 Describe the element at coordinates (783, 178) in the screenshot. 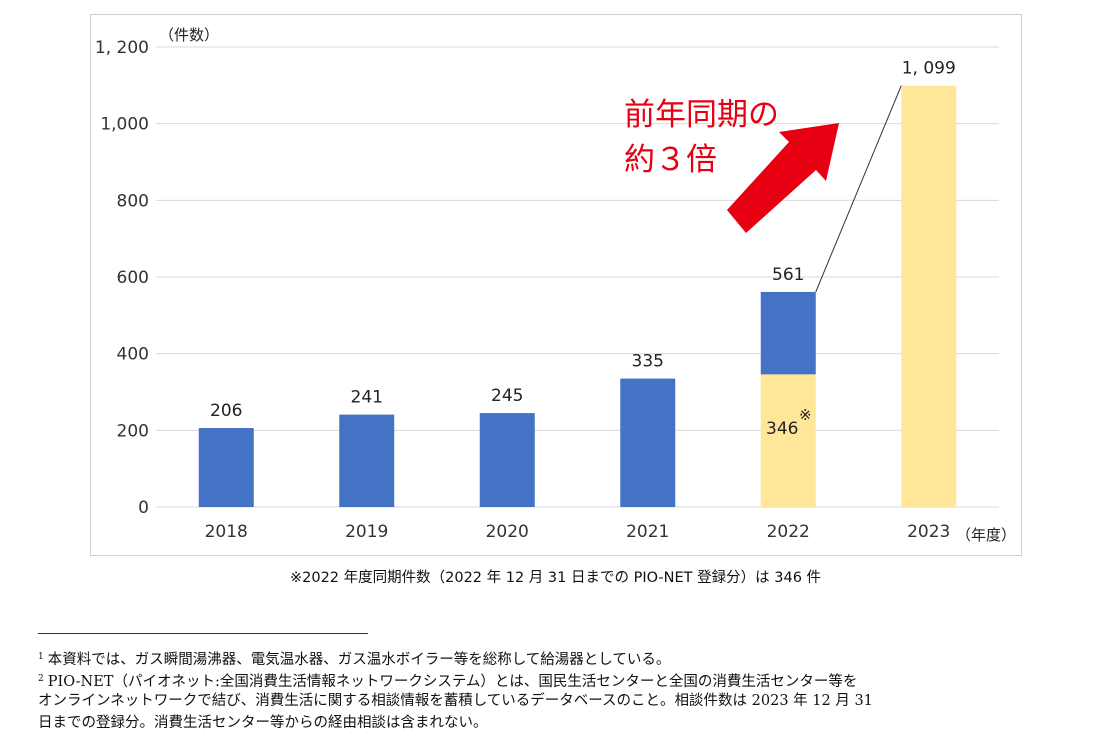

I see `increase-arrow` at that location.